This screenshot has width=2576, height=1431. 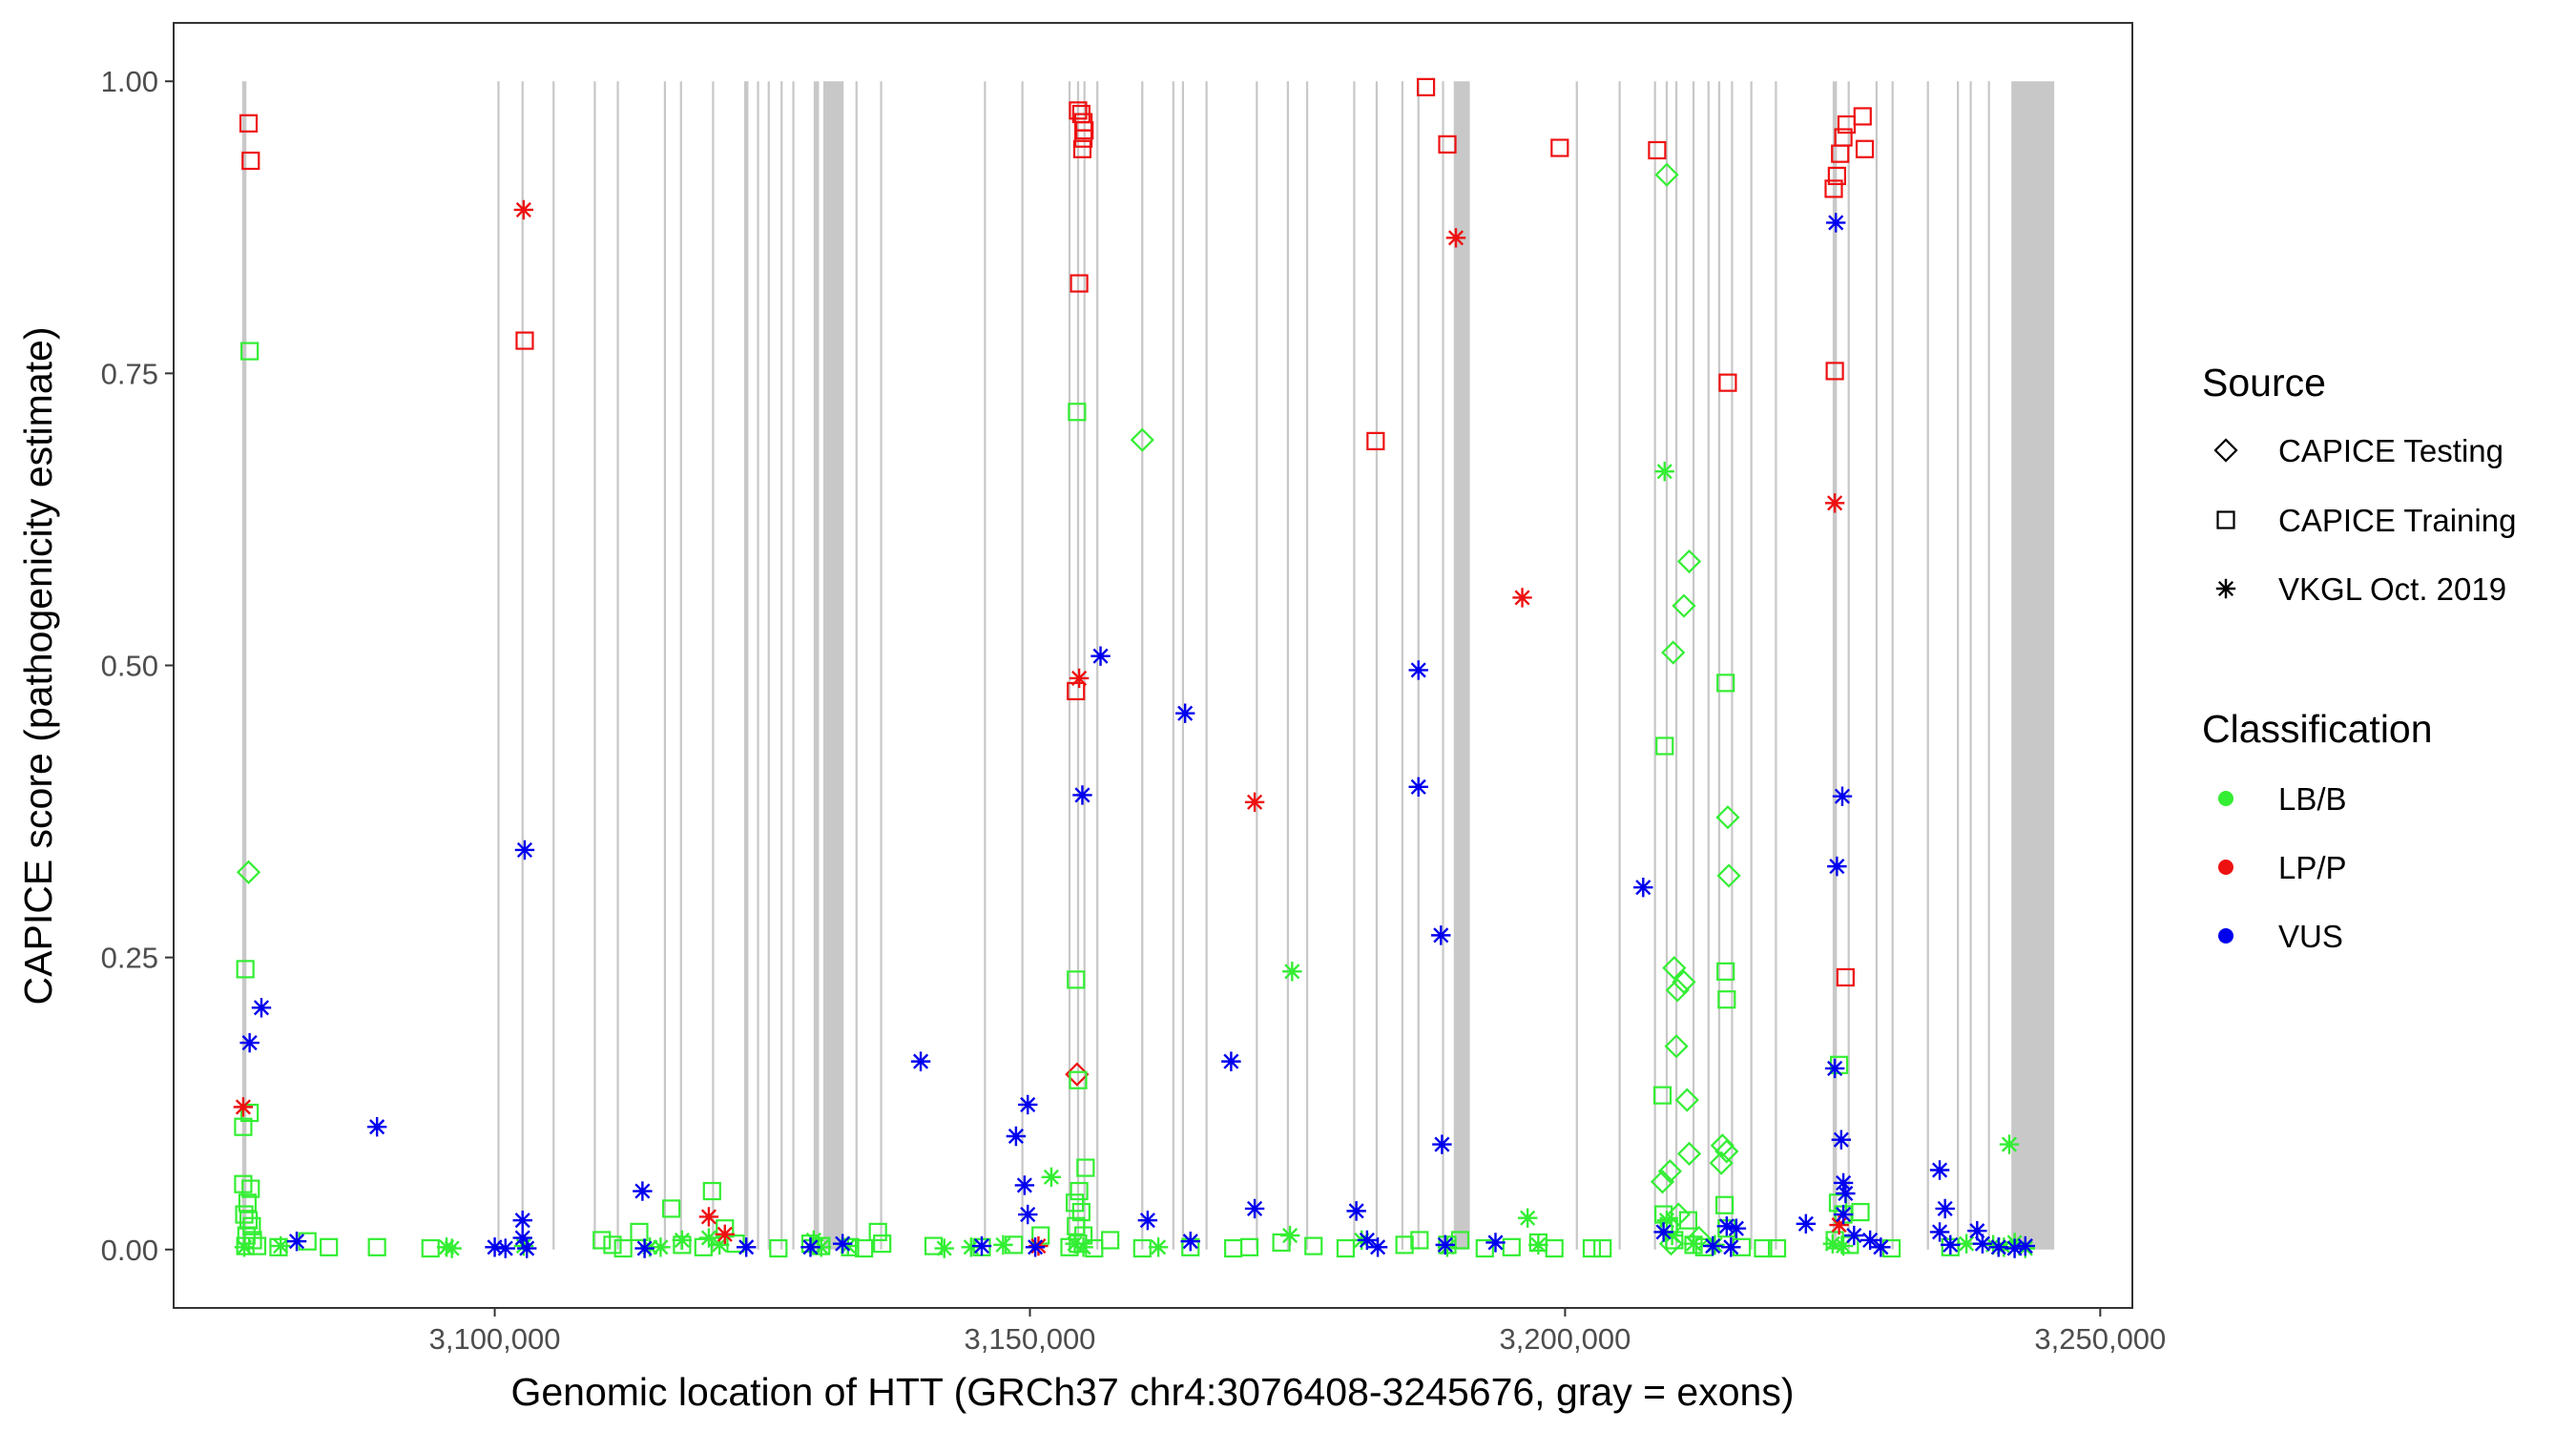 I want to click on x-tick-label: 3,250,000, so click(x=2100, y=1339).